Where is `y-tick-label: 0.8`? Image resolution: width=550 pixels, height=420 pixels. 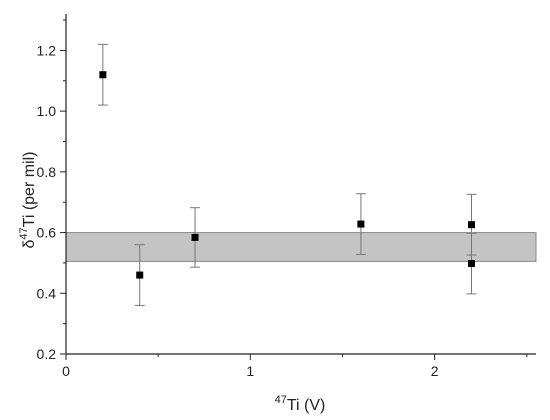
y-tick-label: 0.8 is located at coordinates (47, 172).